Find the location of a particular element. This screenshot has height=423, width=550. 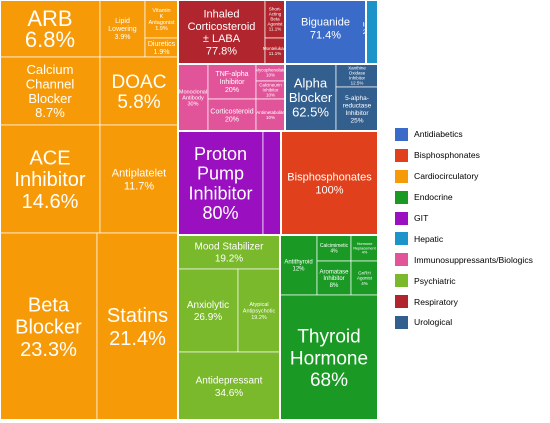

treemap-label: Thyroid is located at coordinates (328, 336).